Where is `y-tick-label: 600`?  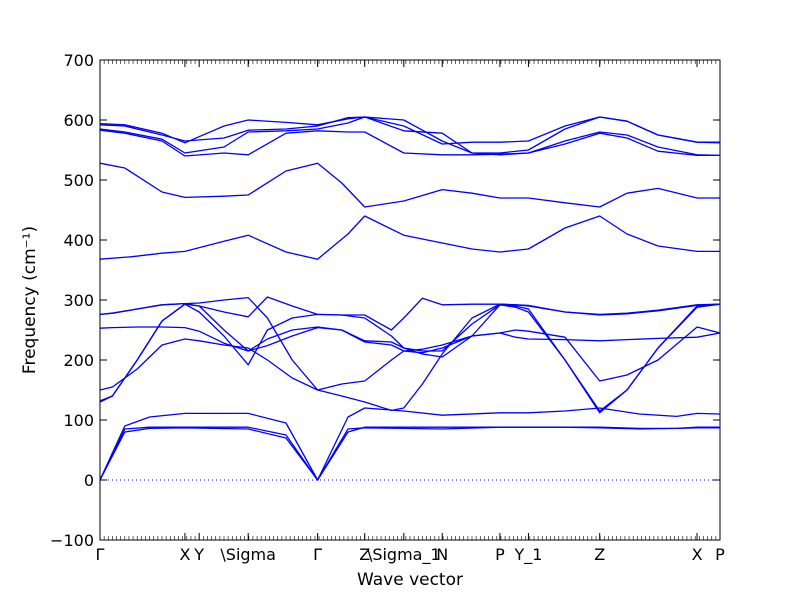 y-tick-label: 600 is located at coordinates (78, 120).